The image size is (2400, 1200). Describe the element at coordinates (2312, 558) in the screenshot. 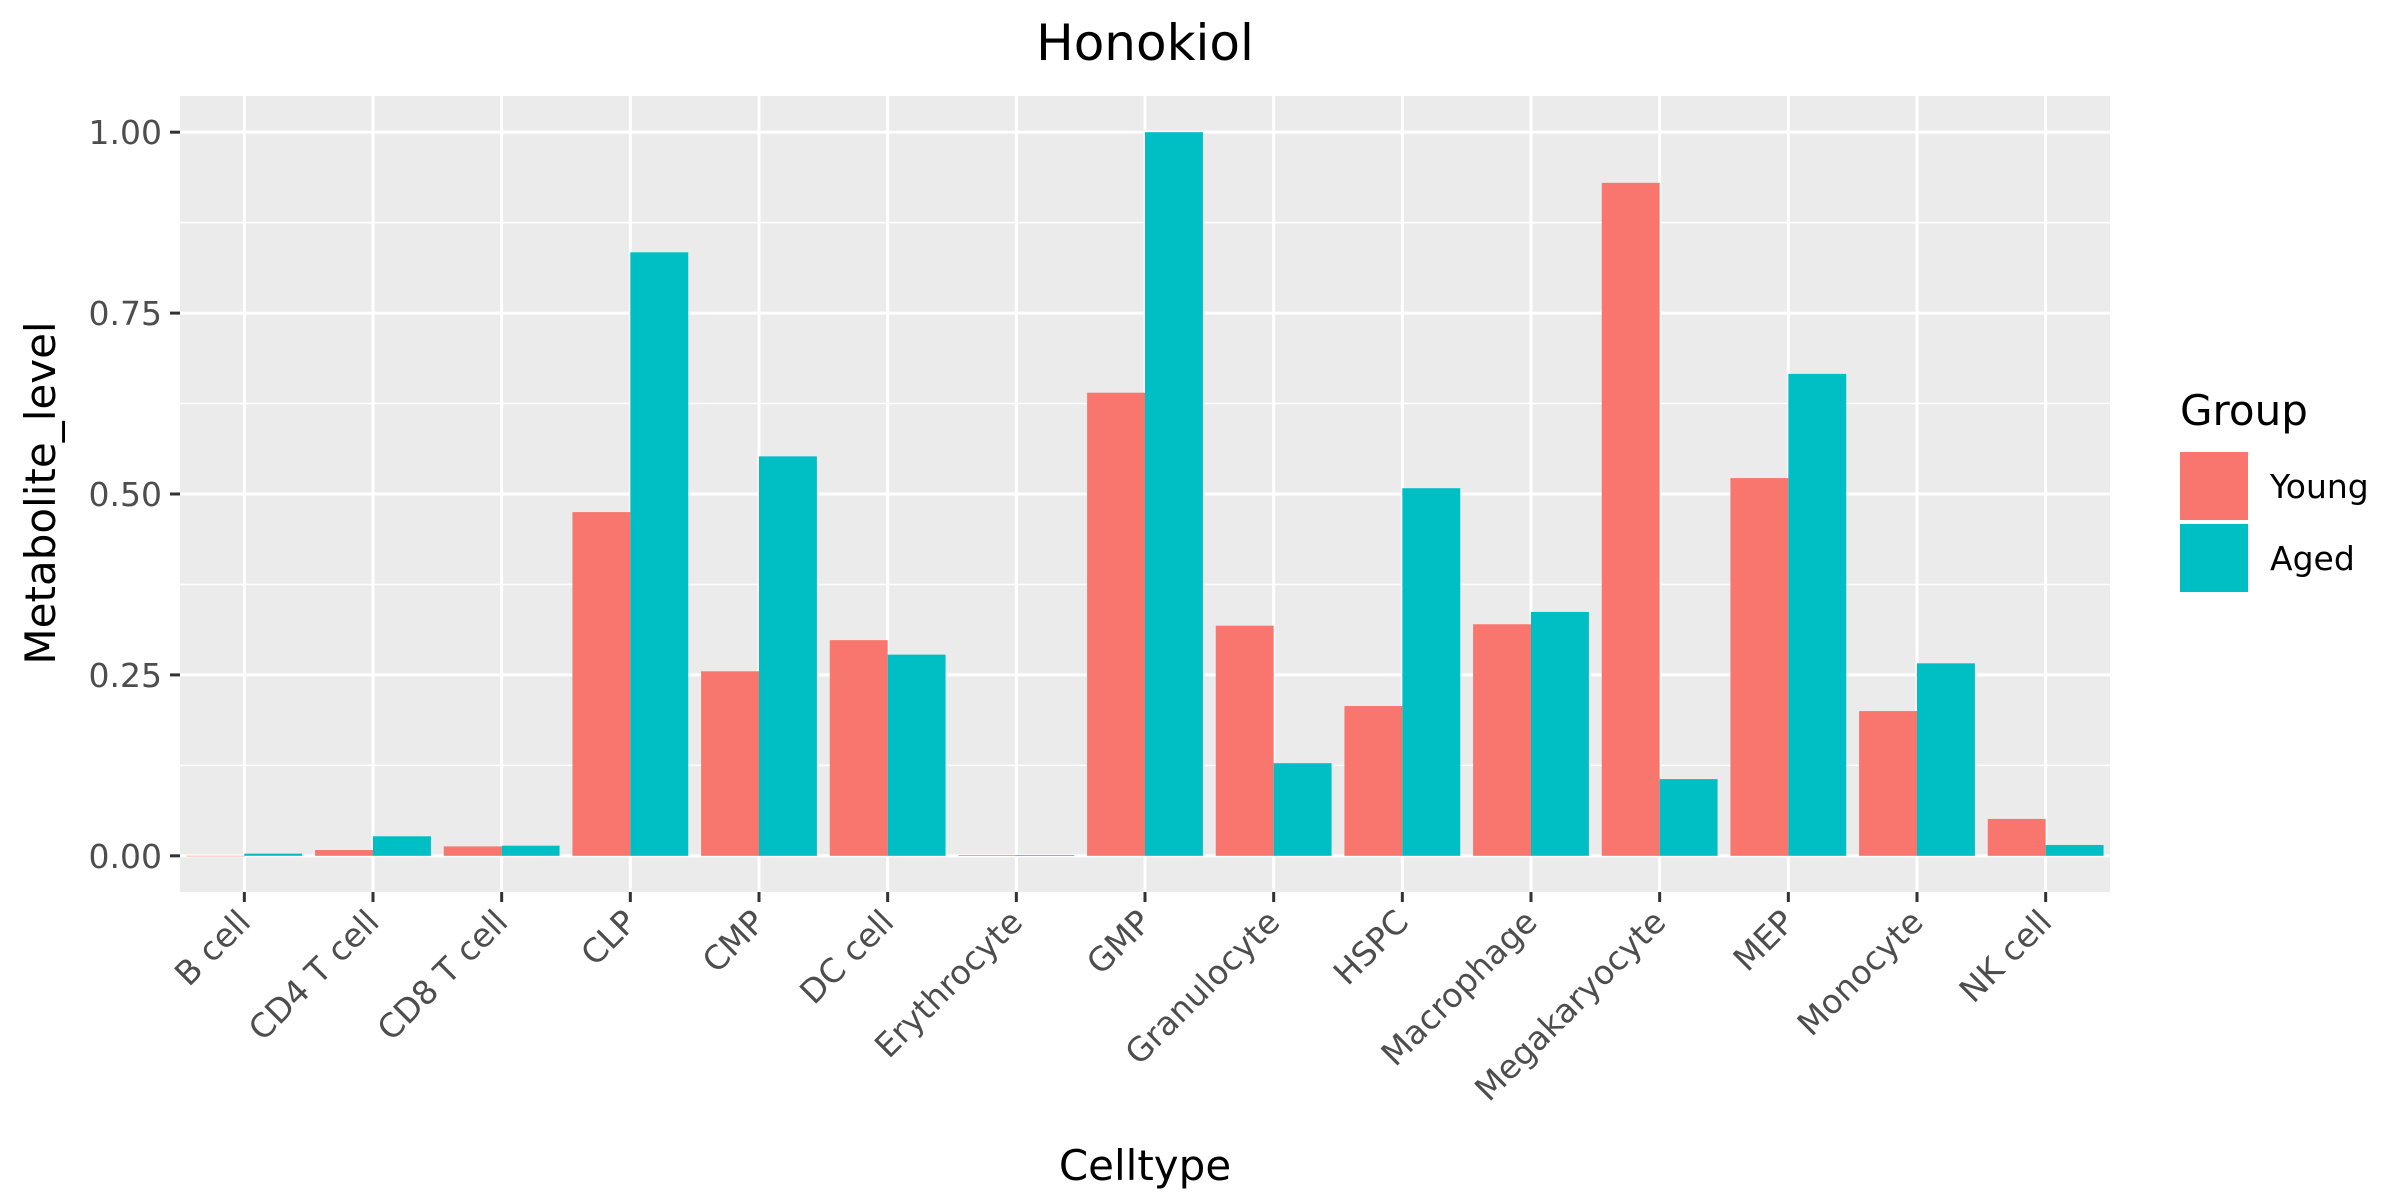

I see `legend-label-aged: Aged` at that location.